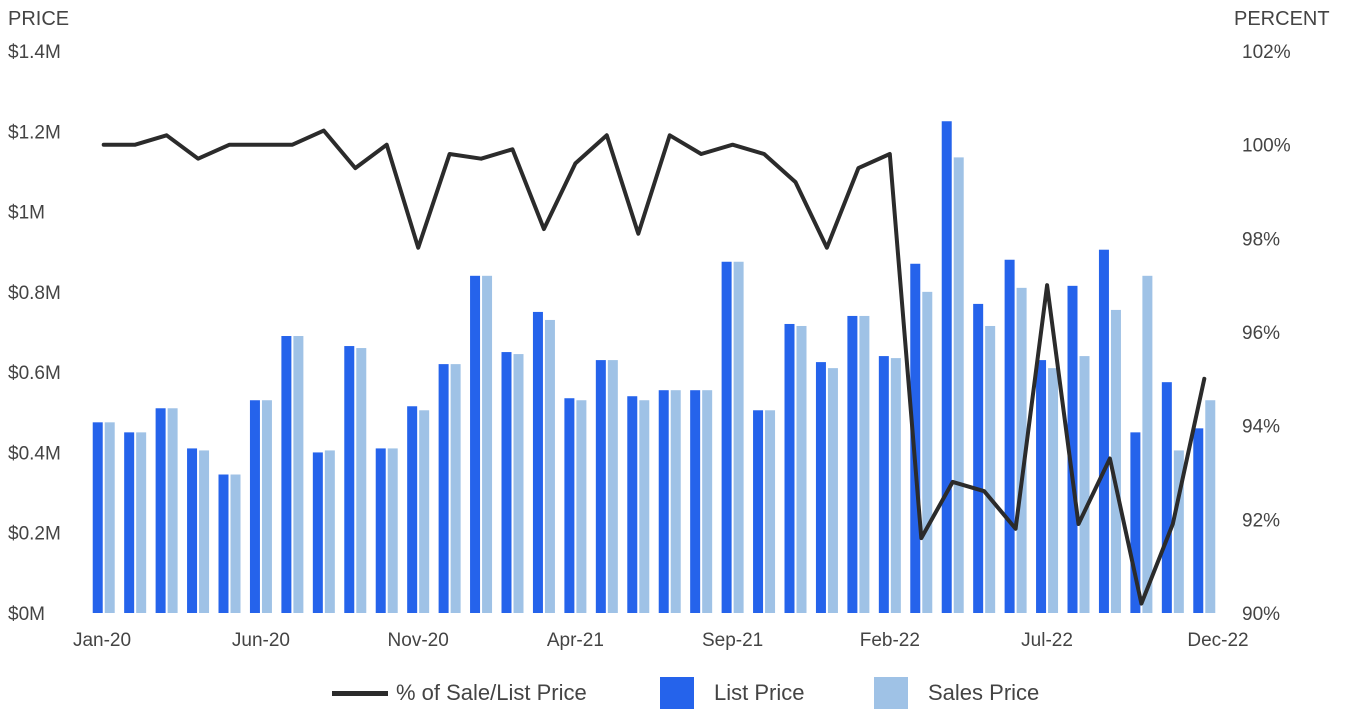 The image size is (1362, 710). I want to click on y-left-tick-label: $0.8M, so click(34, 293).